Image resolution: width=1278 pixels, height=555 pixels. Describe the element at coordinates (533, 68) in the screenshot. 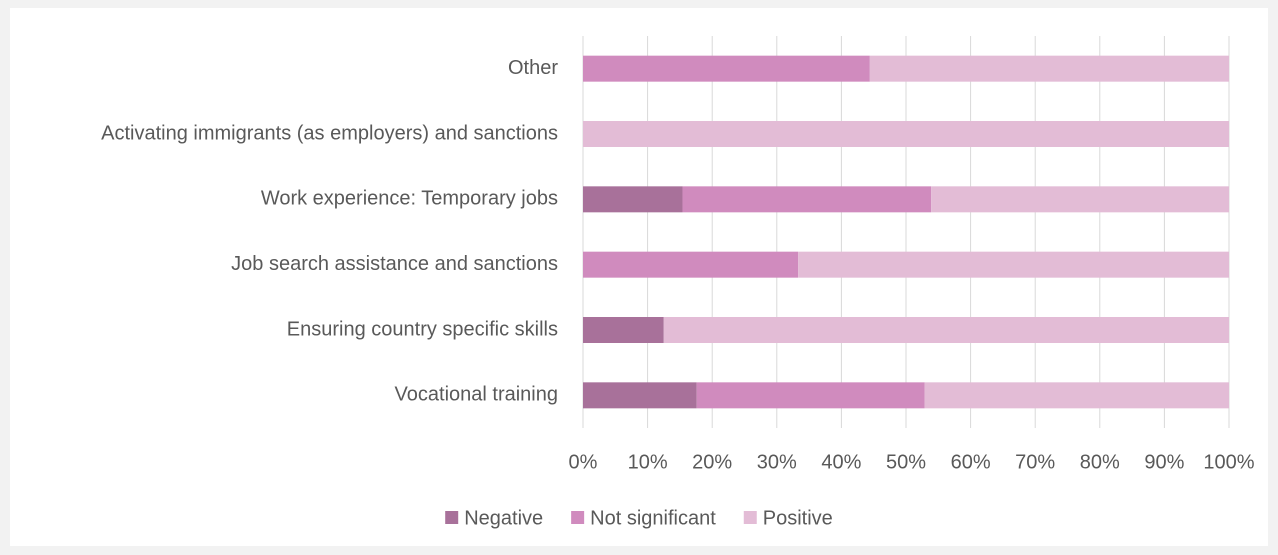

I see `y-tick-label: Other` at that location.